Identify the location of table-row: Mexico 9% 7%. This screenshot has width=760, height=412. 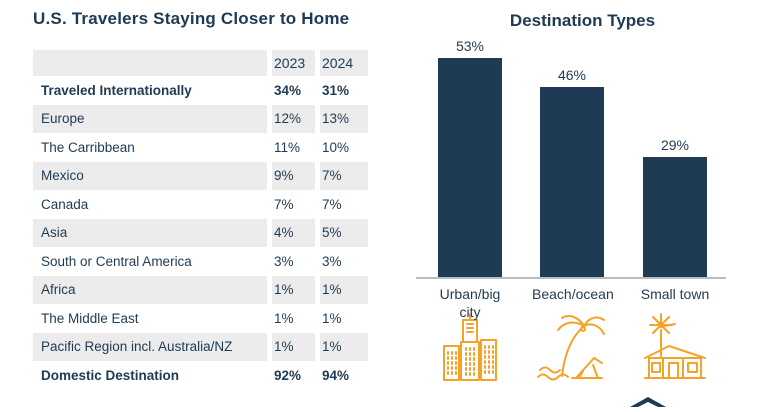
(200, 175).